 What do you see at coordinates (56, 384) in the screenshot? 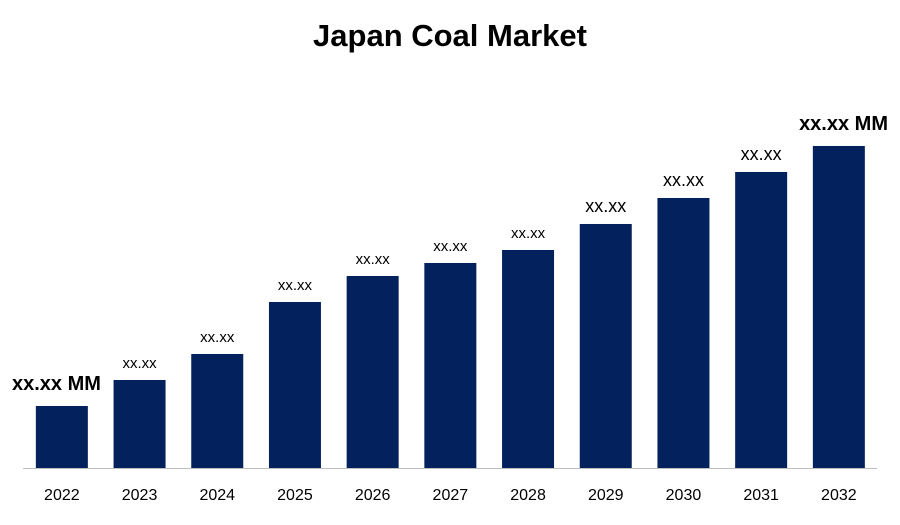
I see `data-label-2022: xx.xx MM` at bounding box center [56, 384].